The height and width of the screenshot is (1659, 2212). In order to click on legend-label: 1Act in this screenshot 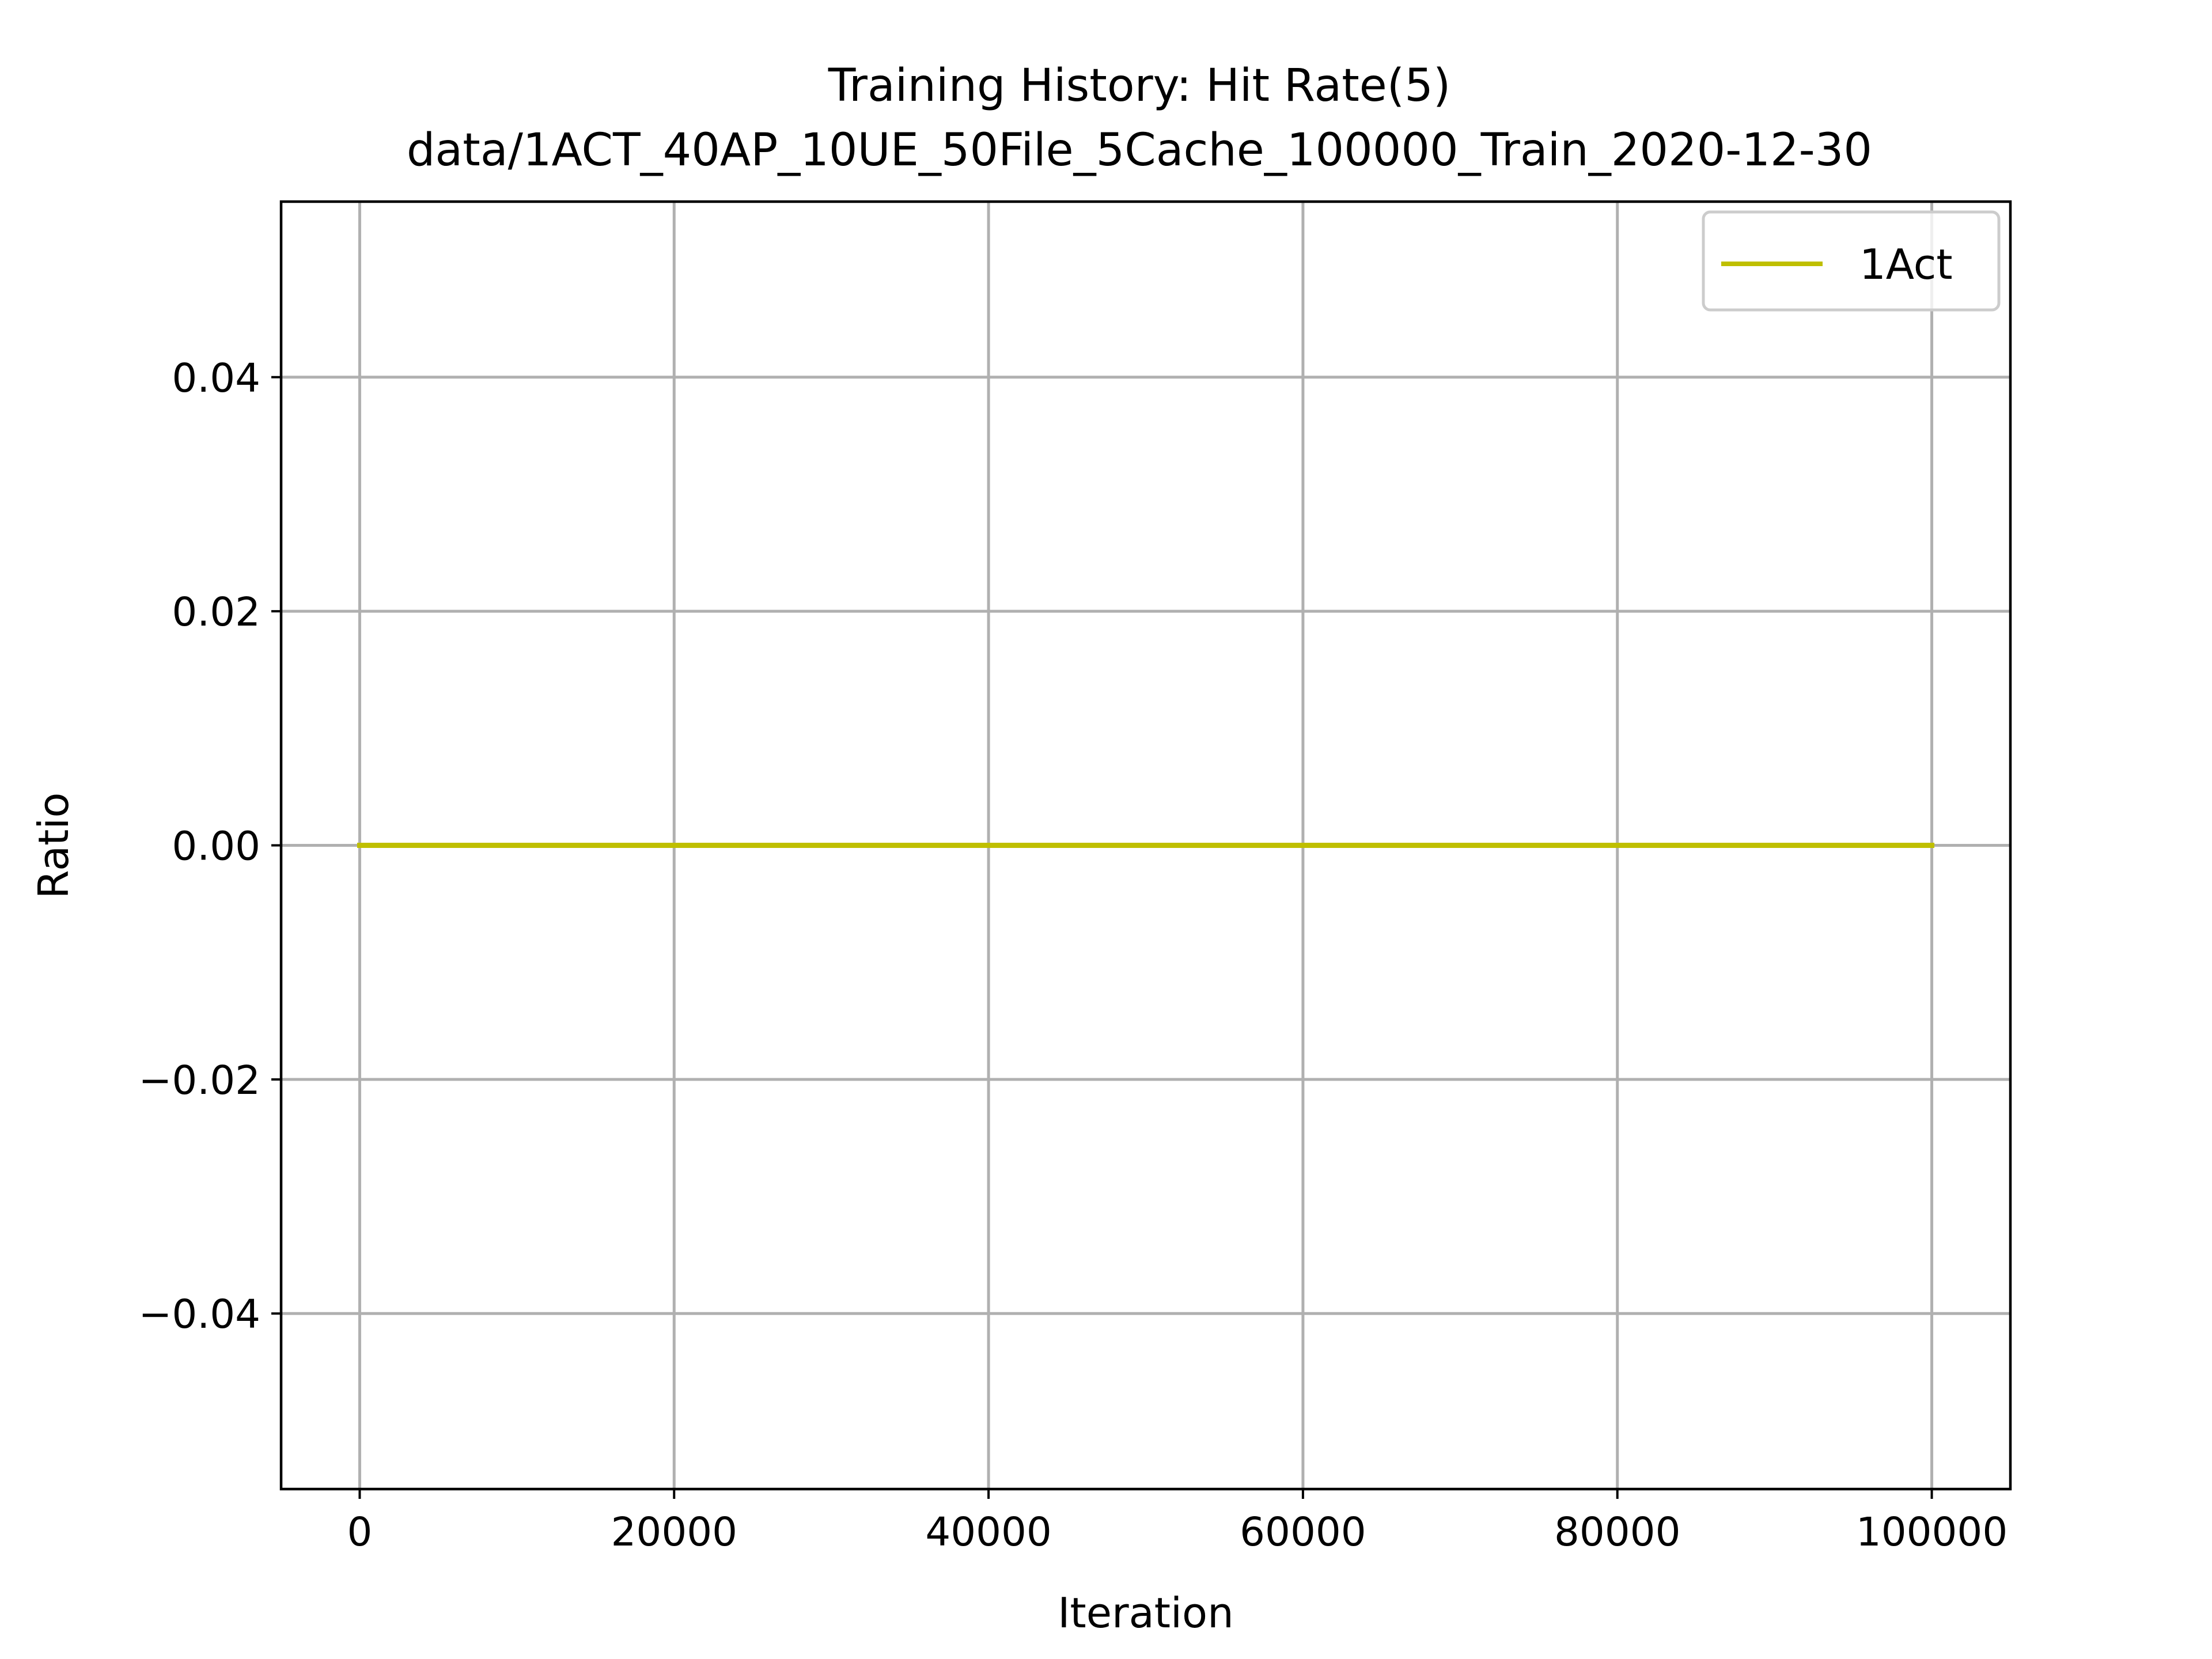, I will do `click(1906, 264)`.